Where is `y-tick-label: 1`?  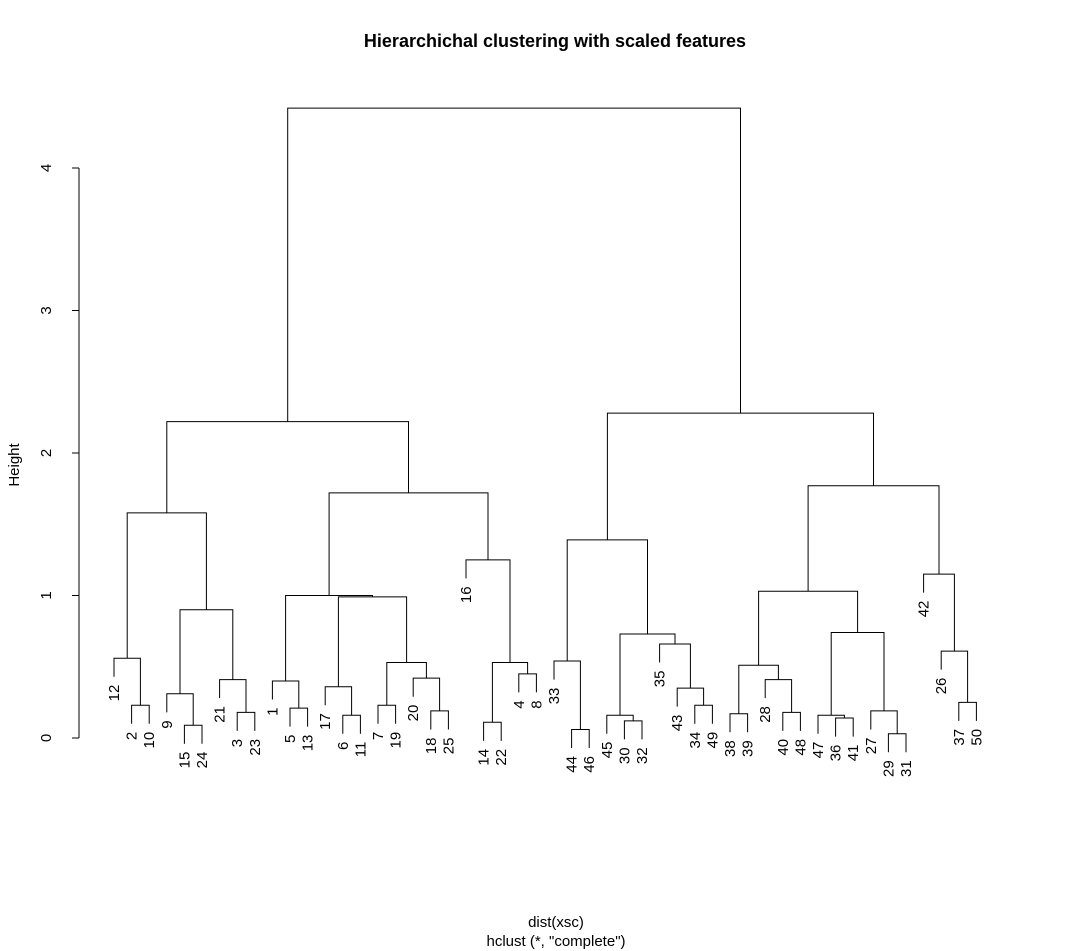
y-tick-label: 1 is located at coordinates (46, 595).